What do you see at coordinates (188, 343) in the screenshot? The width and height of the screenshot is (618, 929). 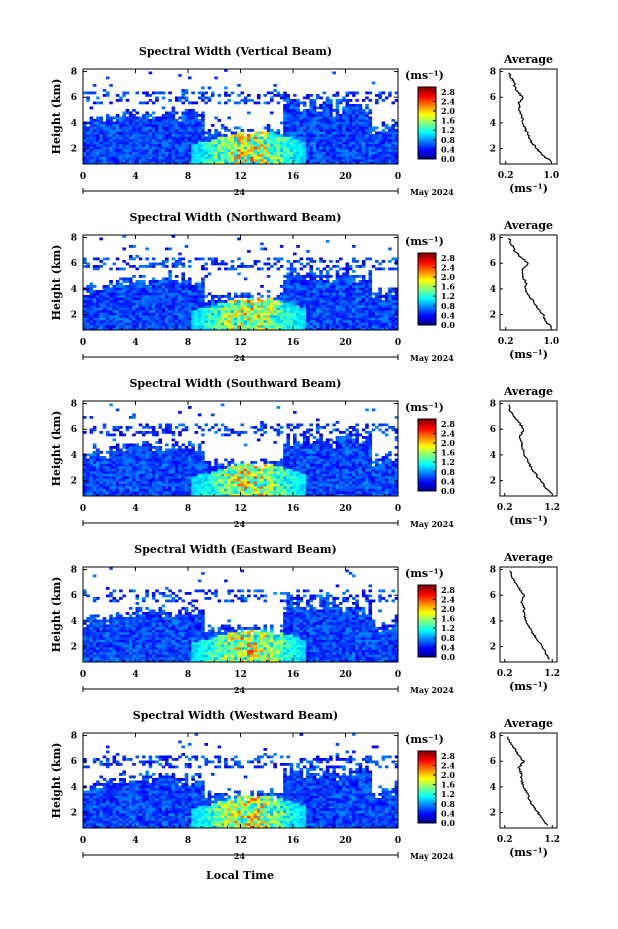 I see `x-tick-label: 8` at bounding box center [188, 343].